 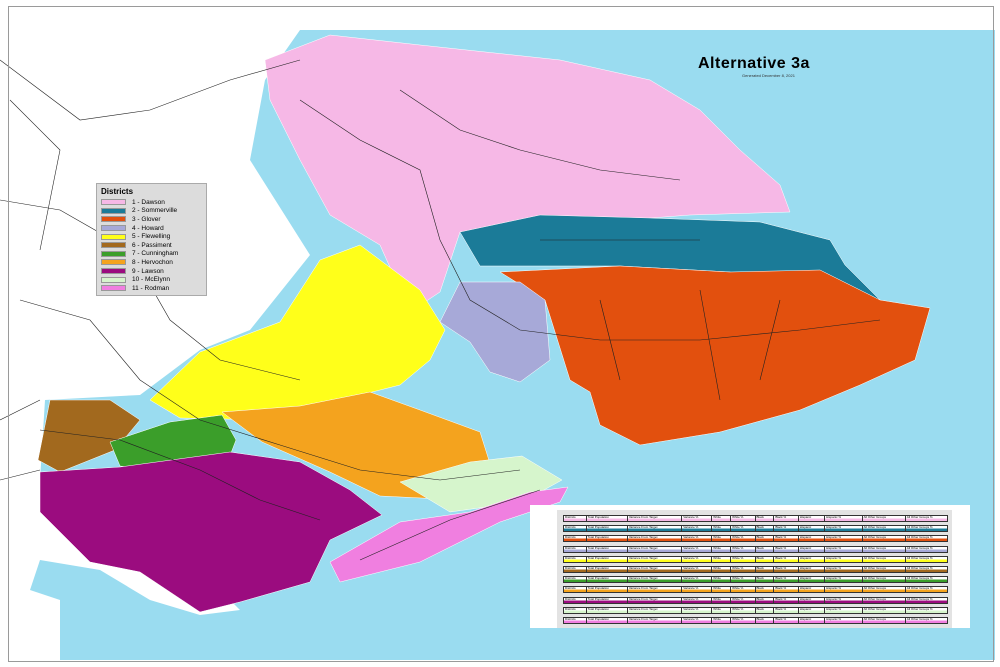 What do you see at coordinates (155, 254) in the screenshot?
I see `legend-label: 7 - Cunningham` at bounding box center [155, 254].